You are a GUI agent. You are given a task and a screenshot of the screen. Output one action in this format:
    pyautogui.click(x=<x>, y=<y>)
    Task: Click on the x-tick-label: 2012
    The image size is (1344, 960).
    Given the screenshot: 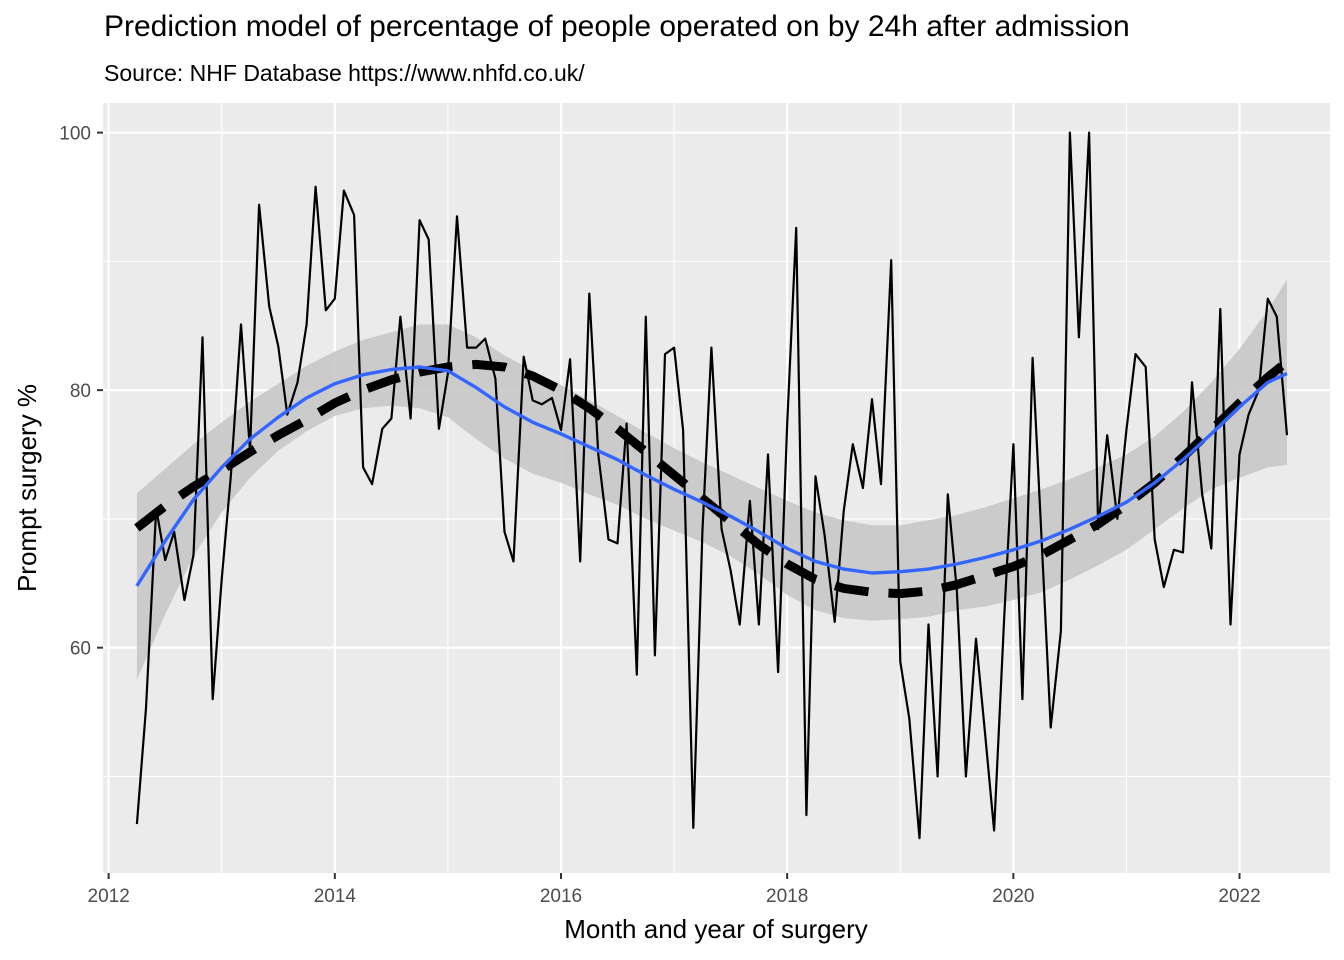 What is the action you would take?
    pyautogui.click(x=109, y=896)
    